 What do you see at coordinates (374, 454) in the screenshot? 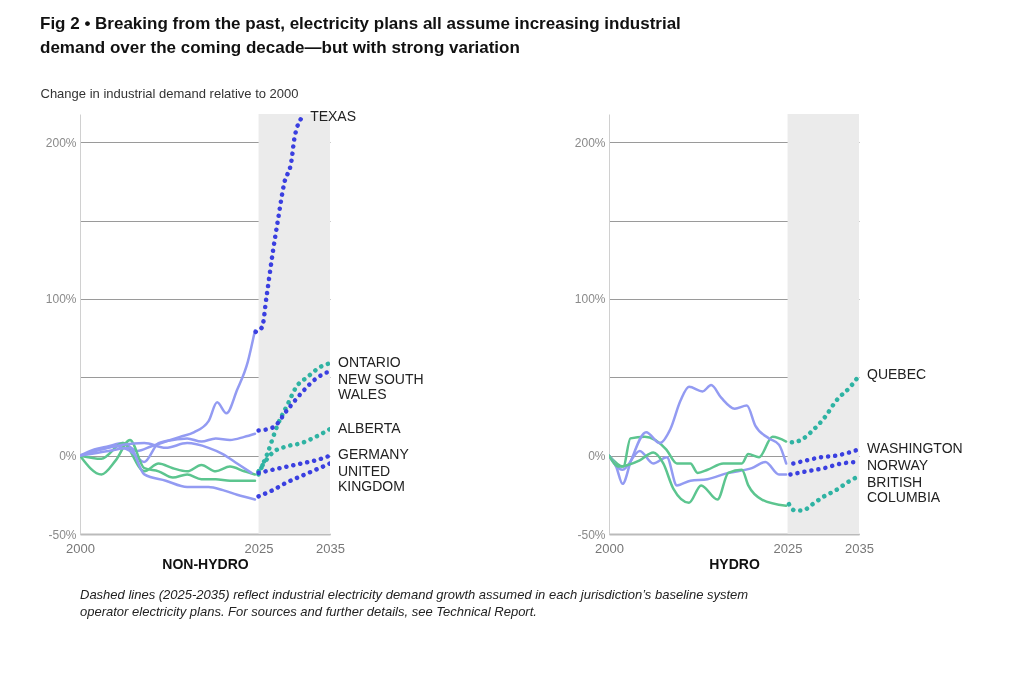
I see `series-label: GERMANY` at bounding box center [374, 454].